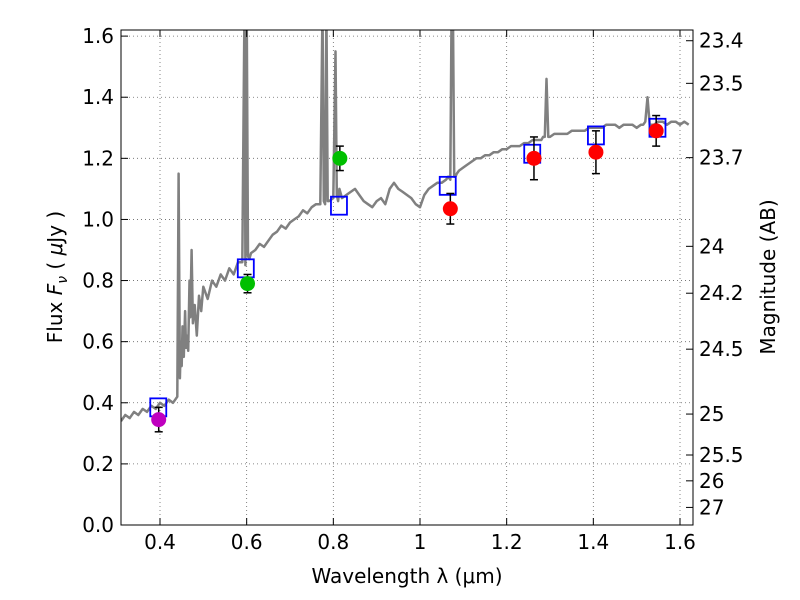 The width and height of the screenshot is (800, 600). Describe the element at coordinates (98, 403) in the screenshot. I see `y-tick-label: 0.4` at that location.